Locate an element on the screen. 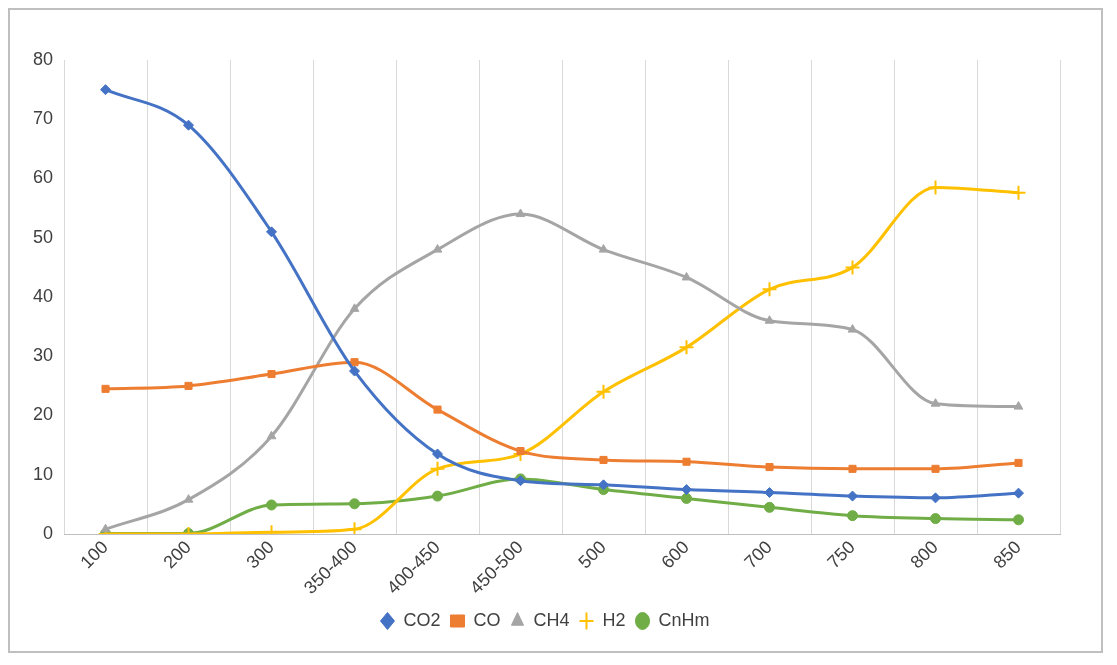 This screenshot has height=665, width=1117. x-tick-label: 850 is located at coordinates (1007, 554).